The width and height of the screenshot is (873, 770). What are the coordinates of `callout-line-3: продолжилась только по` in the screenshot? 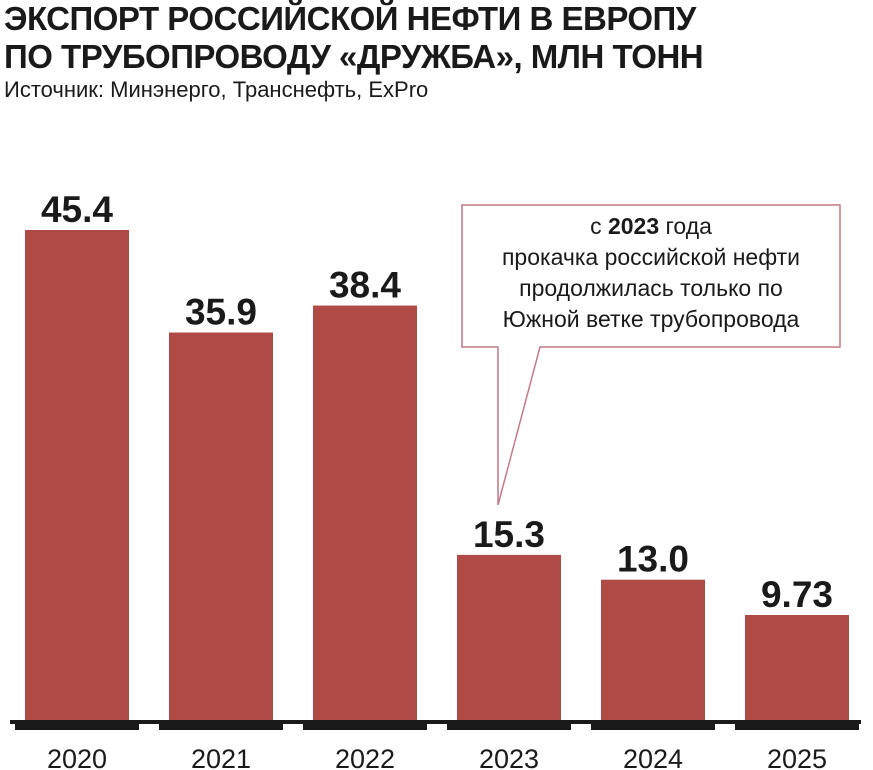 It's located at (651, 288).